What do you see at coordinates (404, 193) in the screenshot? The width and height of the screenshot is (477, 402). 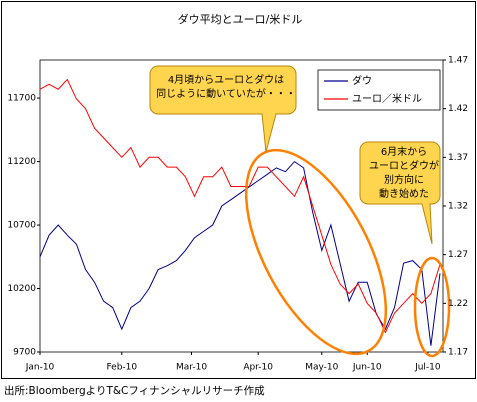 I see `annotation: 動き始めた` at bounding box center [404, 193].